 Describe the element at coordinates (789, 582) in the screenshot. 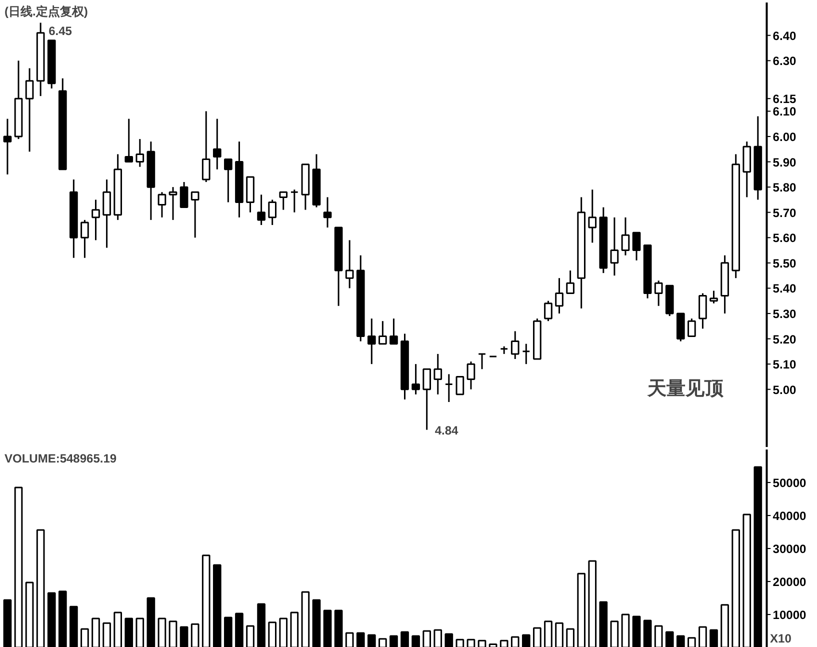

I see `y-tick-label: 20000` at that location.